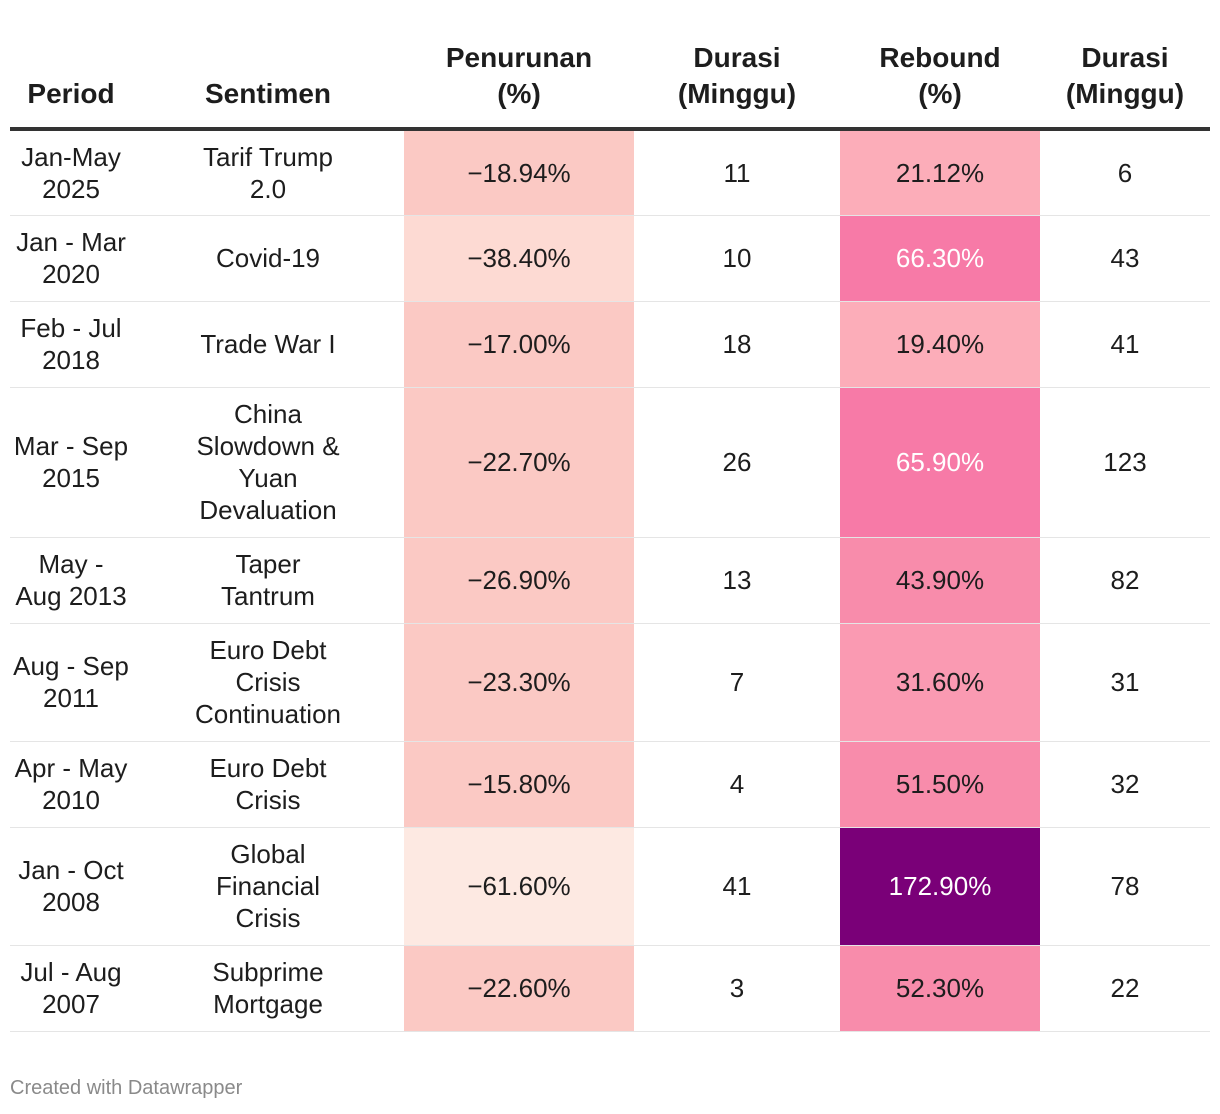 The image size is (1220, 1114). I want to click on cell-period: Aug - Sep 2011, so click(71, 682).